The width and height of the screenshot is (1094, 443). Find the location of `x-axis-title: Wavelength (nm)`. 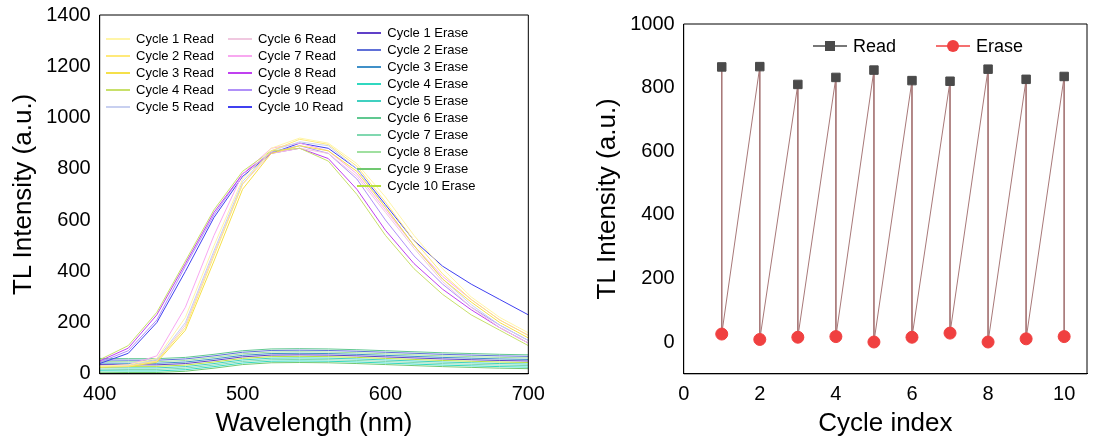

x-axis-title: Wavelength (nm) is located at coordinates (314, 421).